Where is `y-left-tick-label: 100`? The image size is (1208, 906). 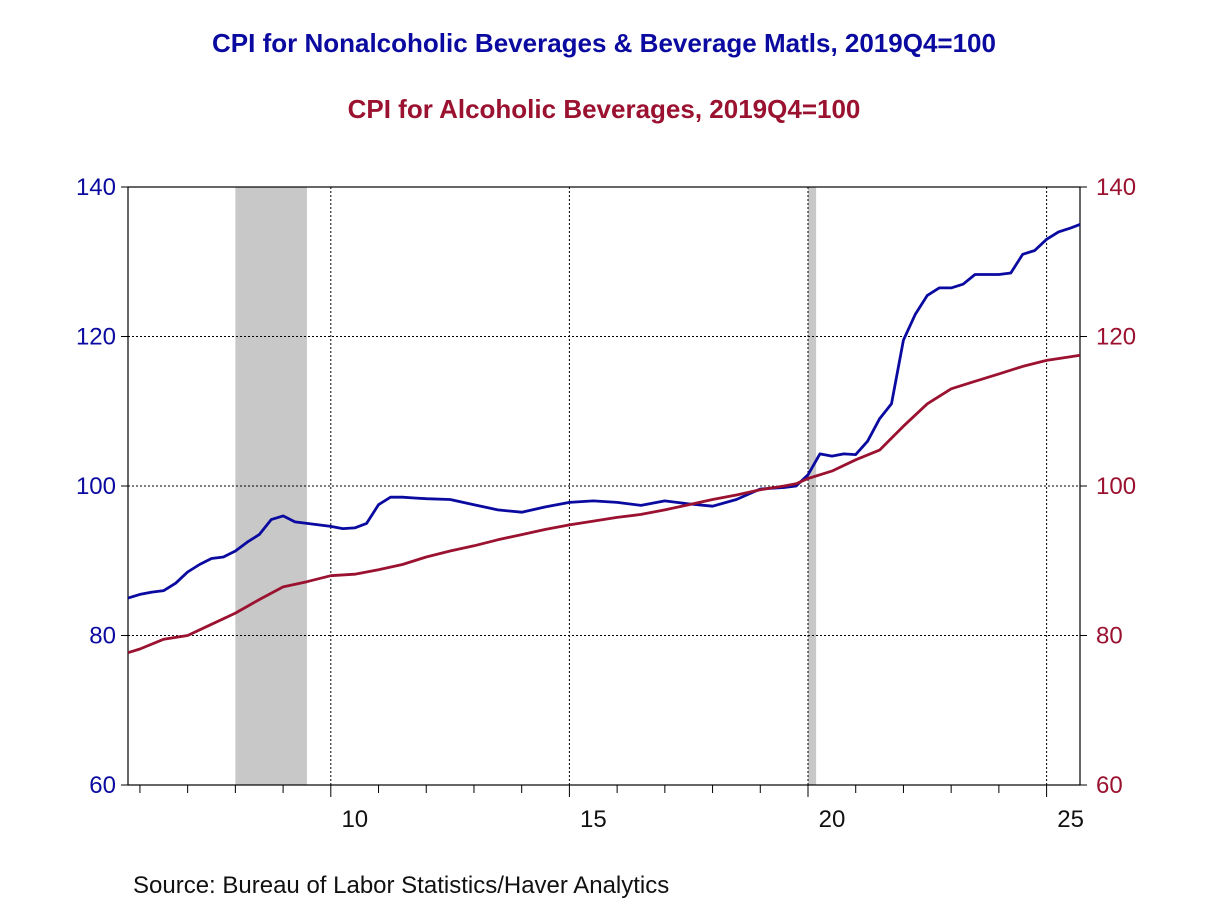
y-left-tick-label: 100 is located at coordinates (96, 486).